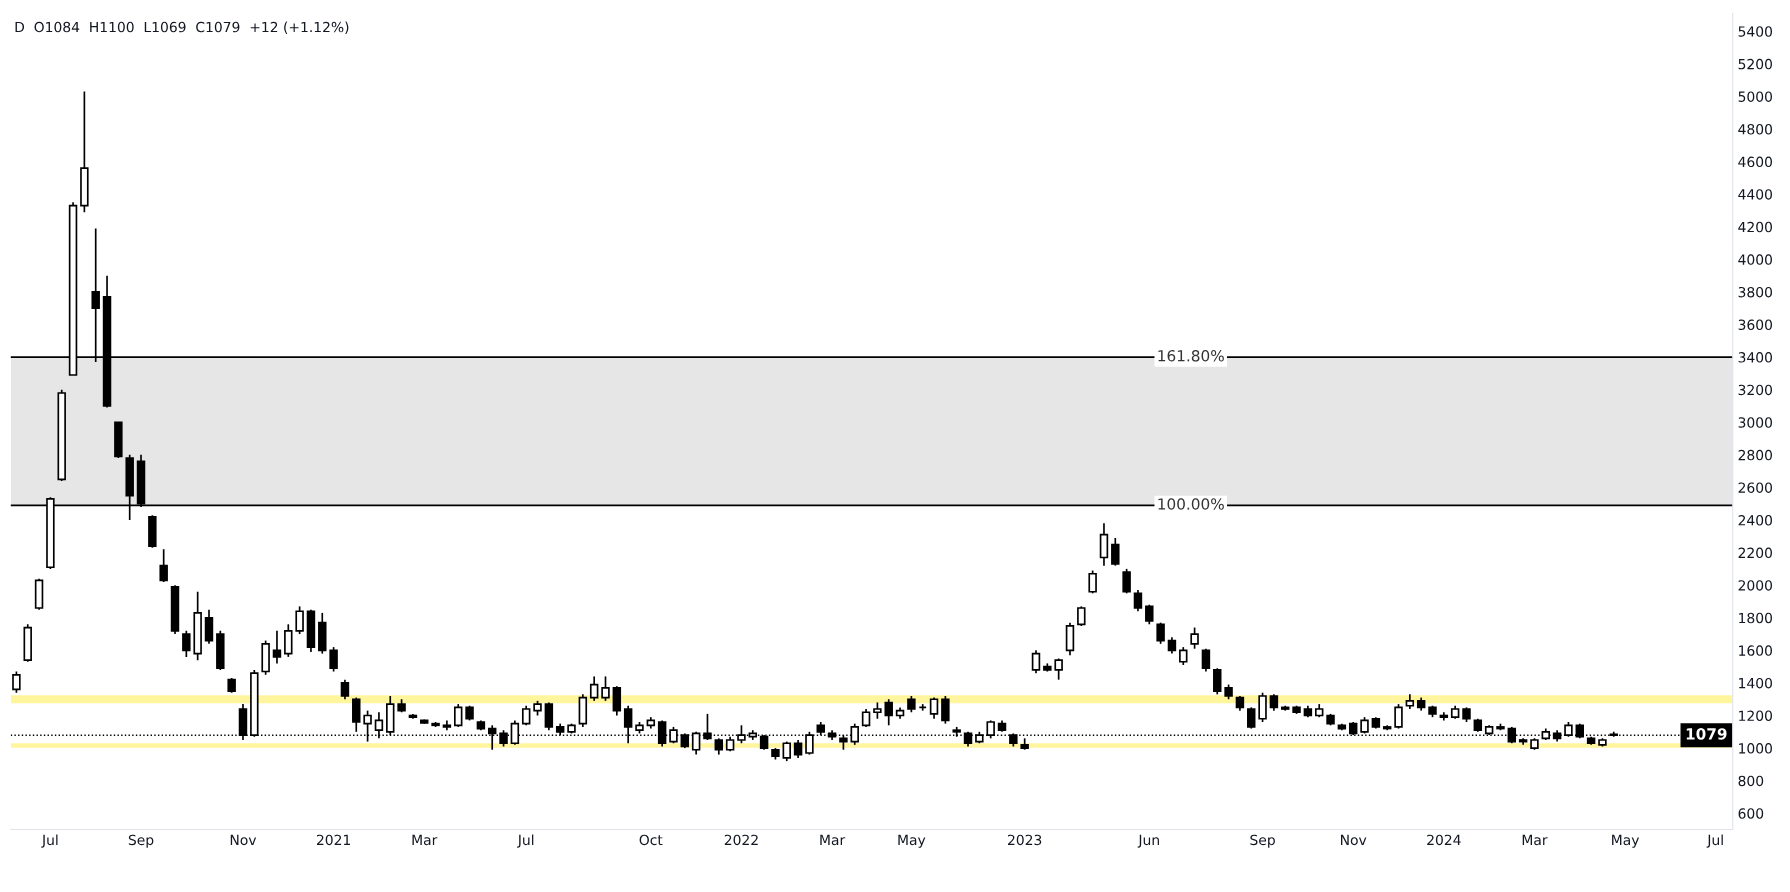 The width and height of the screenshot is (1790, 892). I want to click on y-tick-label: 1200, so click(1756, 715).